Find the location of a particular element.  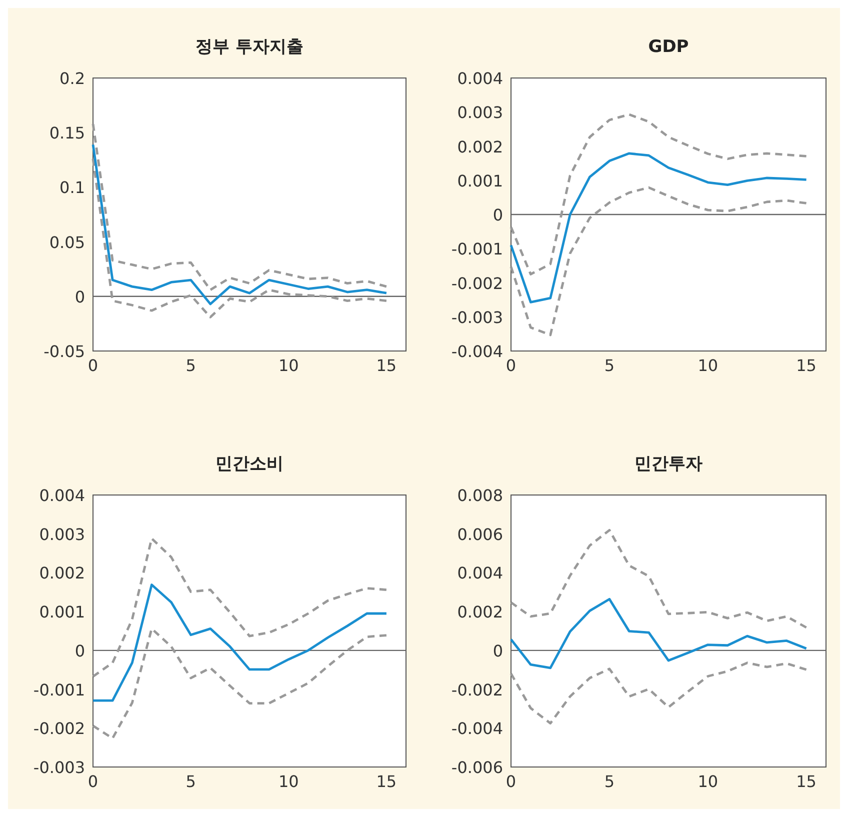

y-tick-label: 0.05 is located at coordinates (67, 242).